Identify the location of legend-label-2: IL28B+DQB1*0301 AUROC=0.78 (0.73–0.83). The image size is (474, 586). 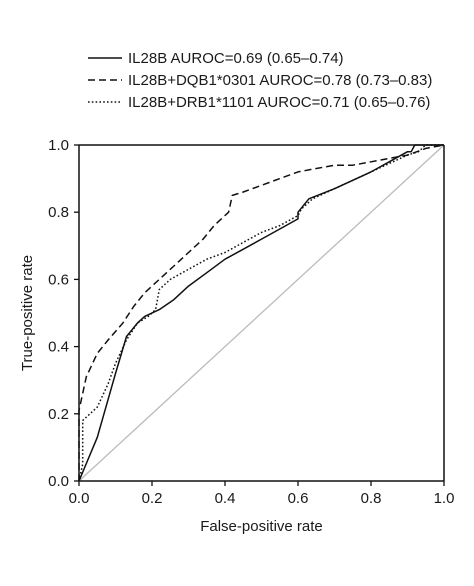
(280, 80).